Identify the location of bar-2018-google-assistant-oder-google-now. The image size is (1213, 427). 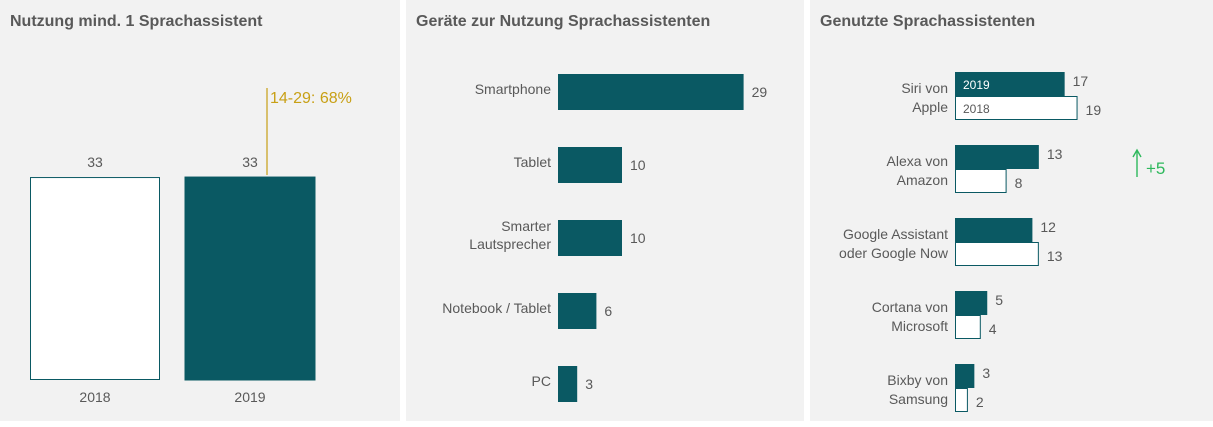
(997, 254).